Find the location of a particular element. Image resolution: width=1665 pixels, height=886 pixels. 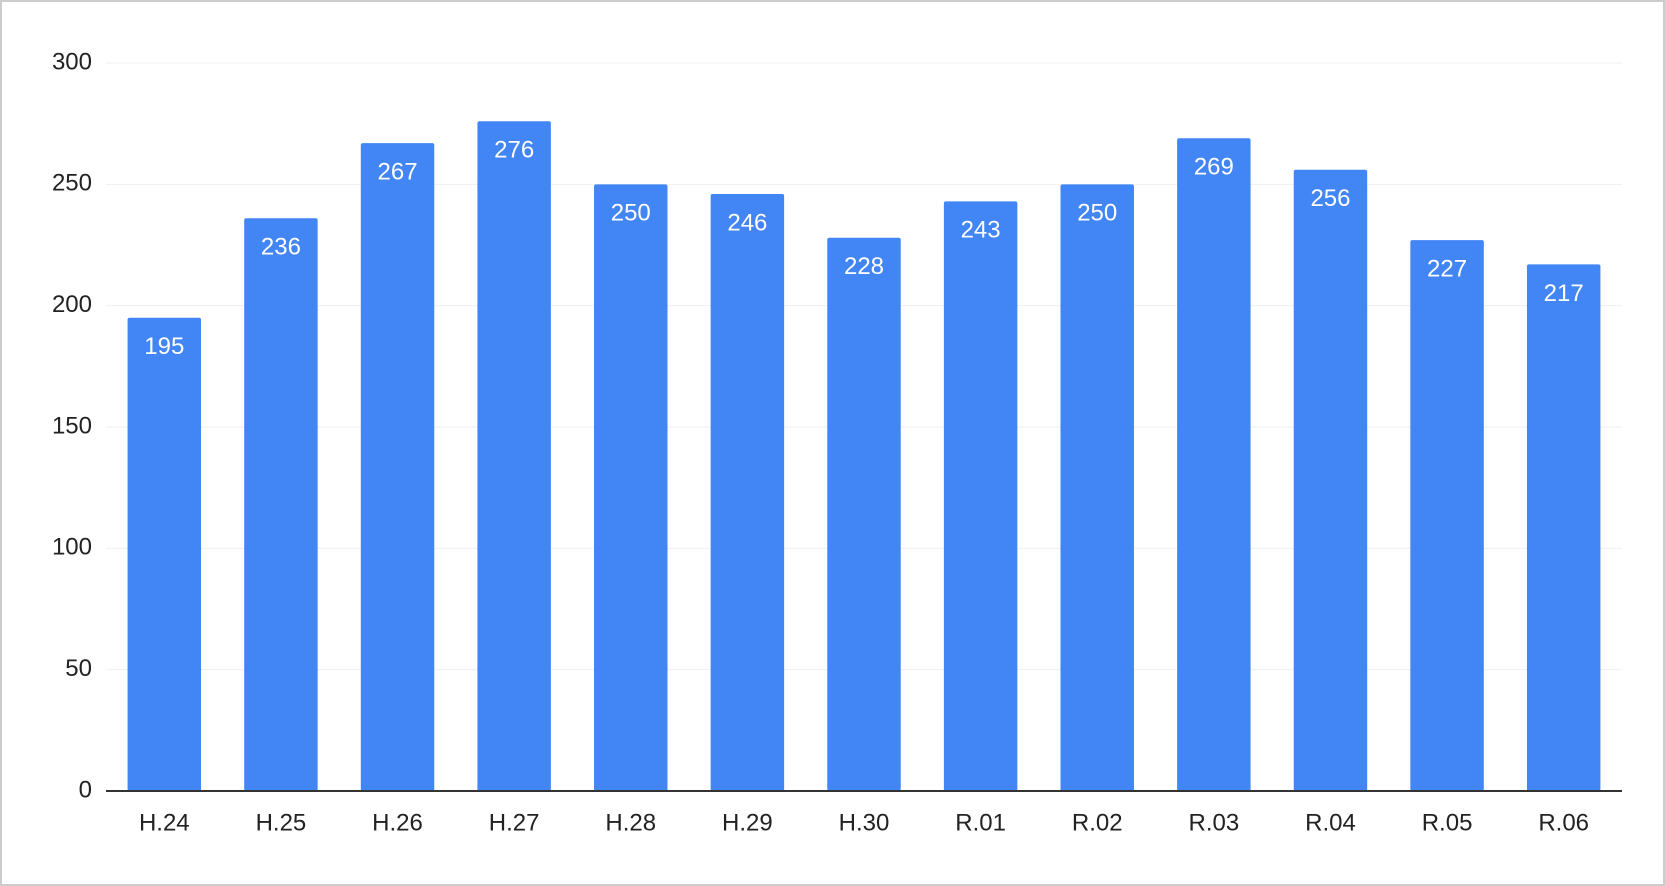

data-label: 227 is located at coordinates (1447, 268).